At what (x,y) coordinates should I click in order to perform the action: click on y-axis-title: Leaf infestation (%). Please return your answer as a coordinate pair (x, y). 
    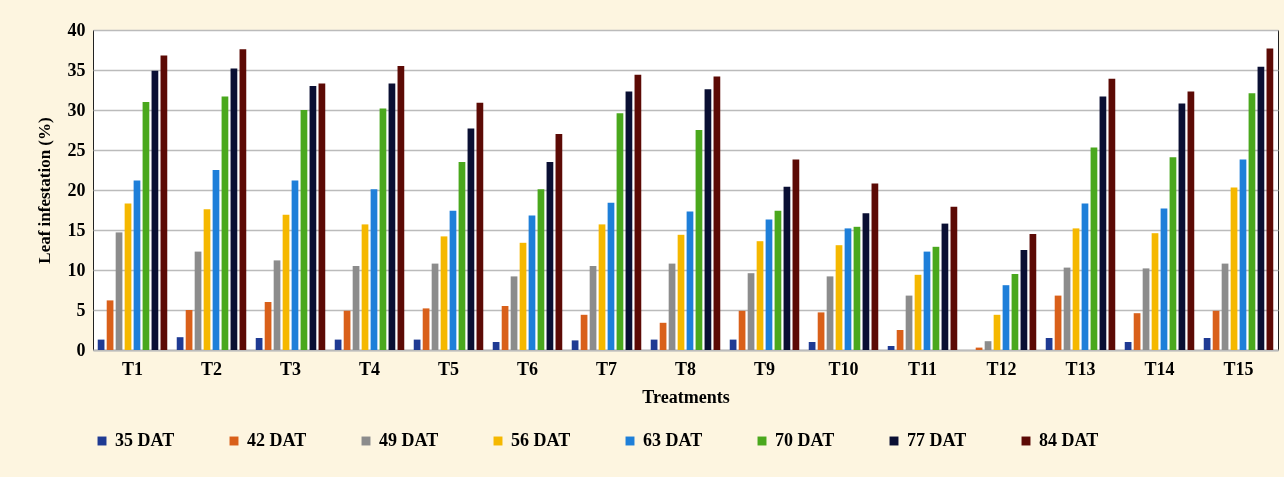
    Looking at the image, I should click on (44, 190).